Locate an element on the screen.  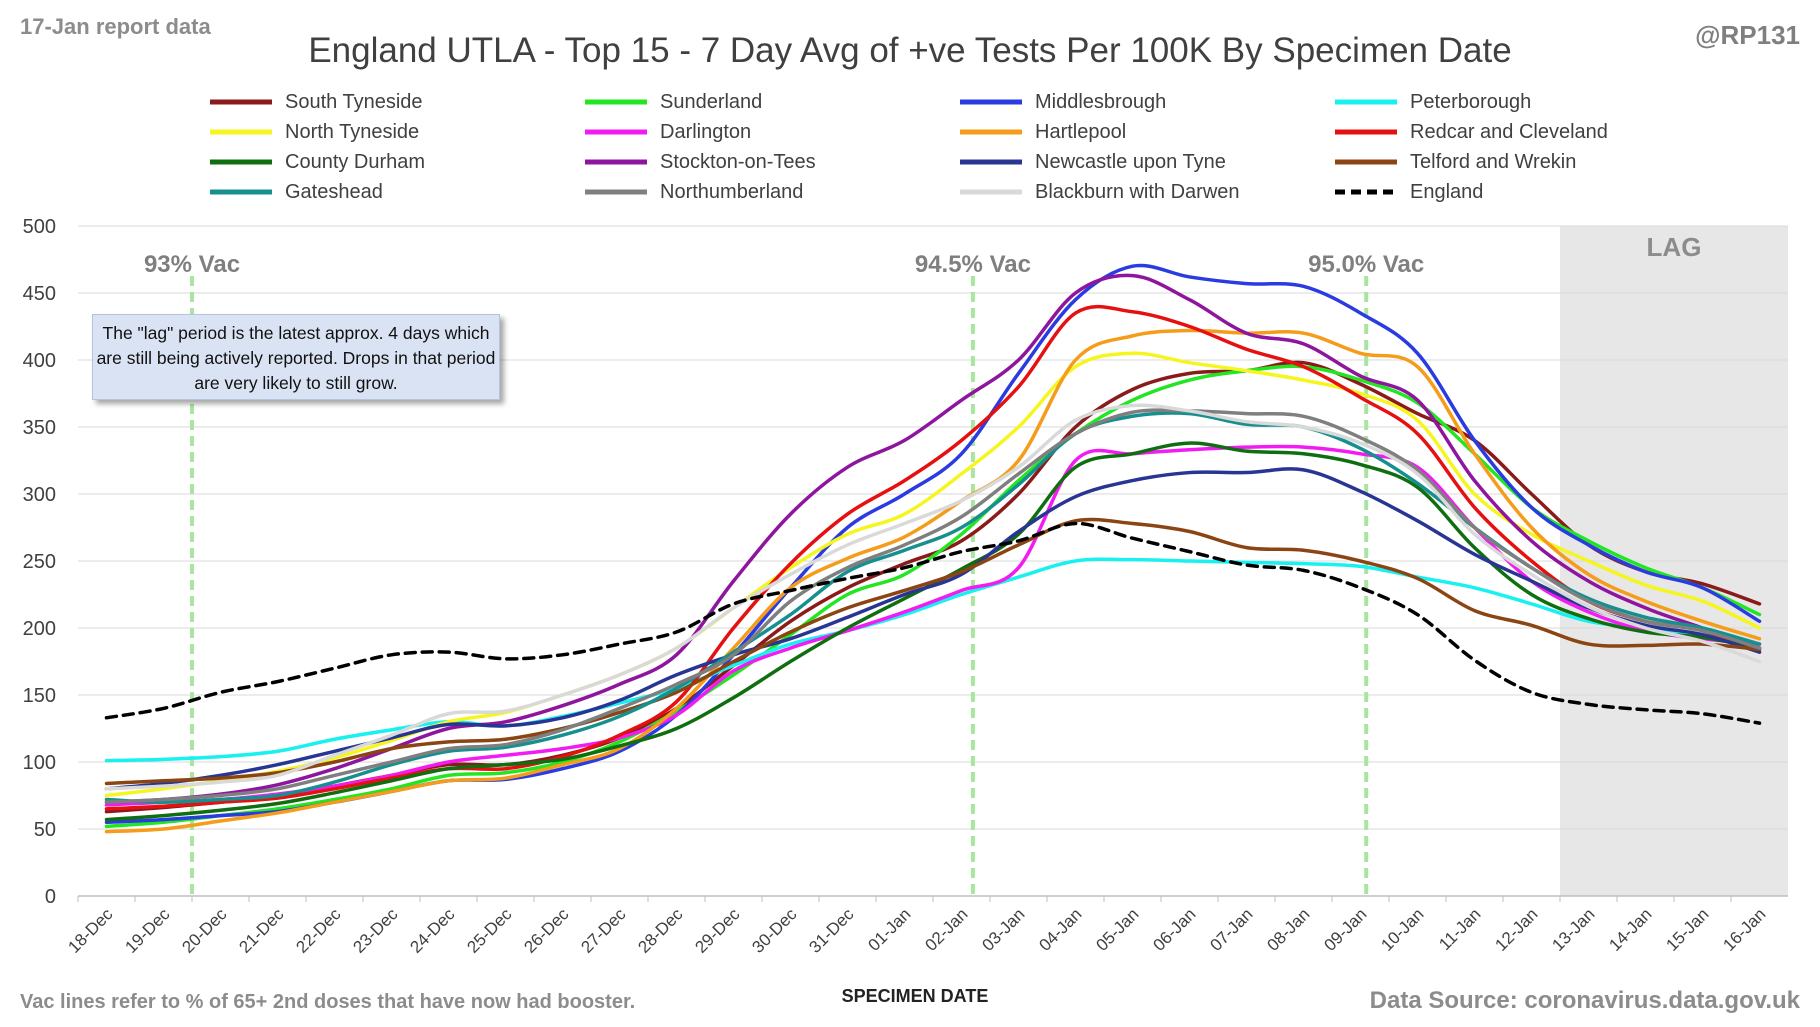
x-tick-label: 31-Dec is located at coordinates (831, 930).